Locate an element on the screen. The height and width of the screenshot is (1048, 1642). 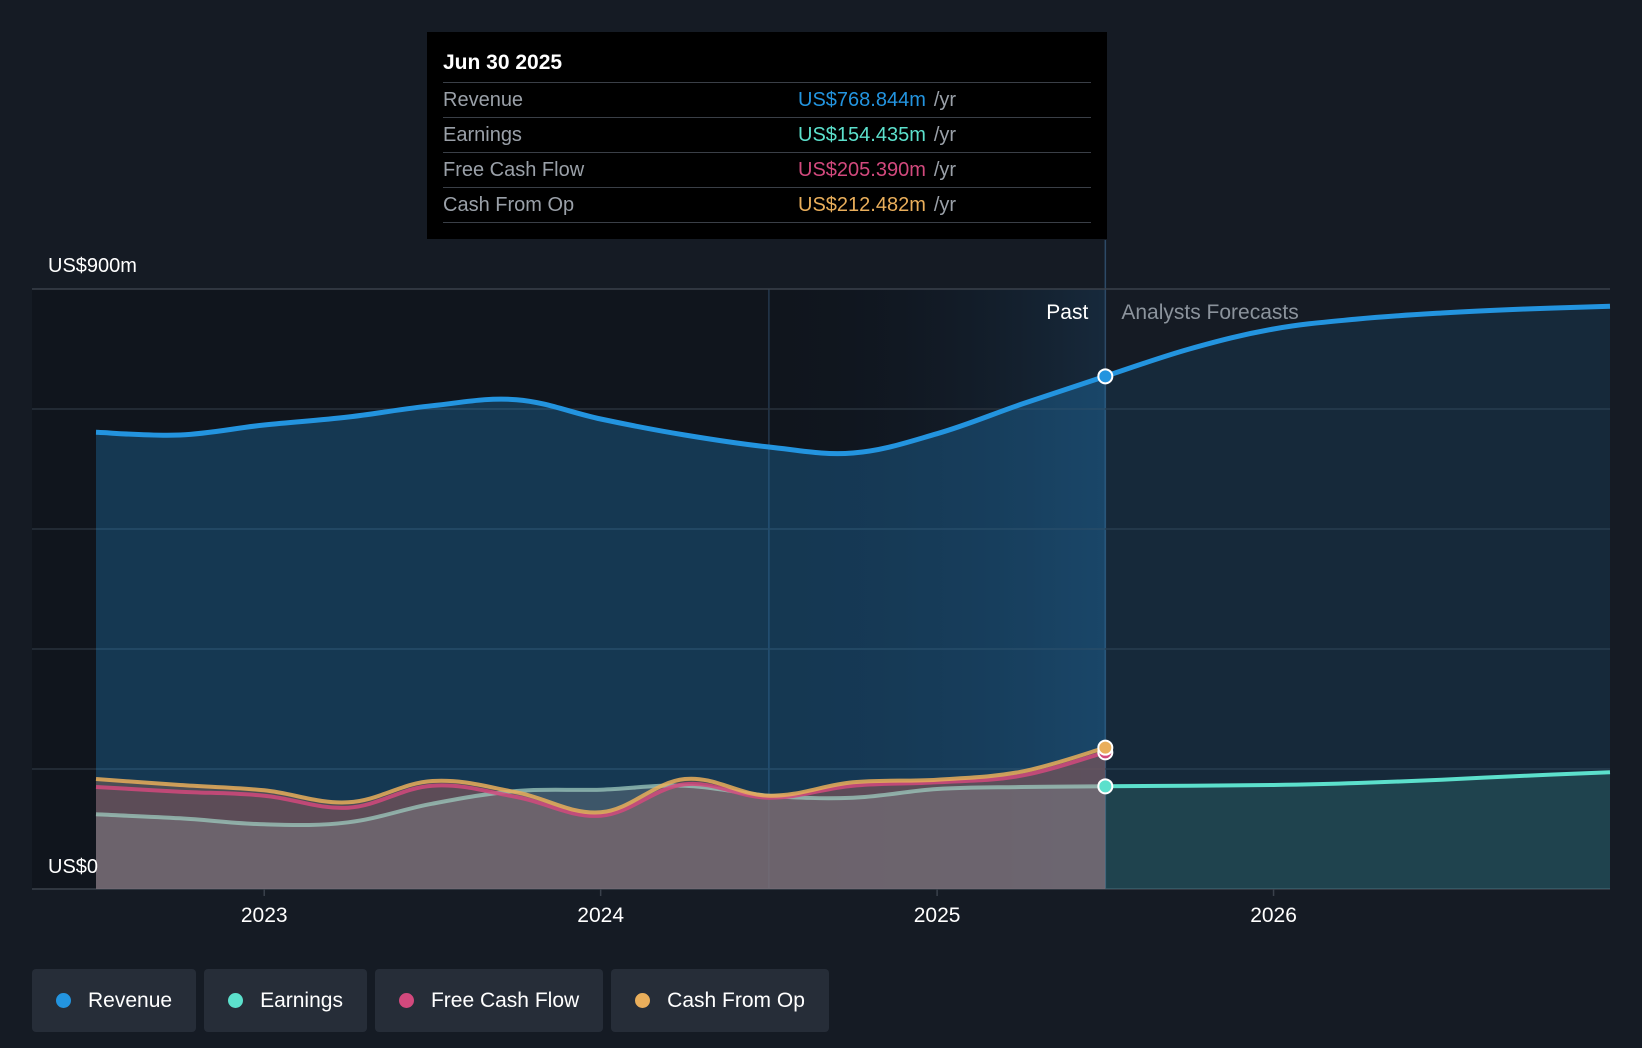
legend-label: Revenue is located at coordinates (130, 1000).